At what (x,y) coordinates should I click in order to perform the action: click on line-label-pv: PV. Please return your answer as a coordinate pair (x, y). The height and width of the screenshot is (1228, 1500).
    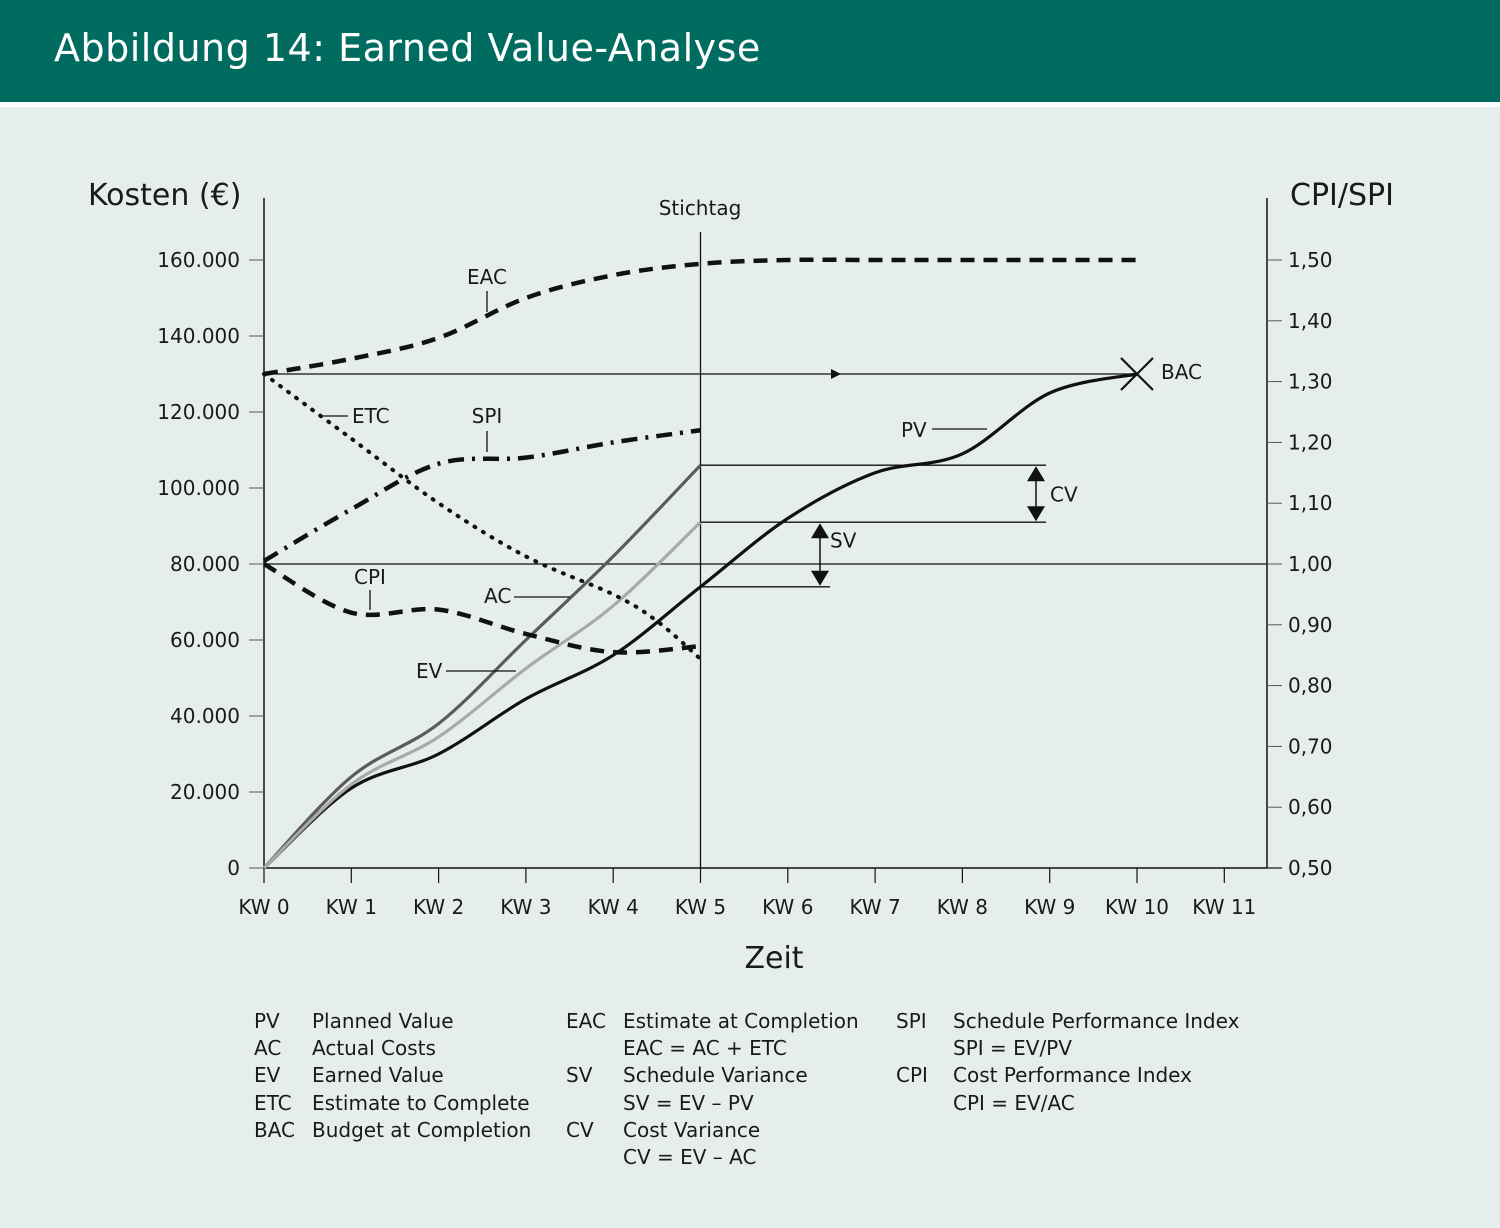
    Looking at the image, I should click on (914, 430).